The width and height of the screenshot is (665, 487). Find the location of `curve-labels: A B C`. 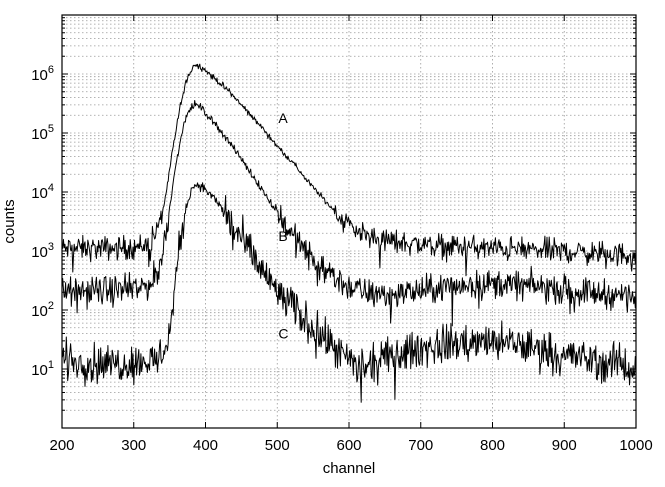

curve-labels: A B C is located at coordinates (283, 226).